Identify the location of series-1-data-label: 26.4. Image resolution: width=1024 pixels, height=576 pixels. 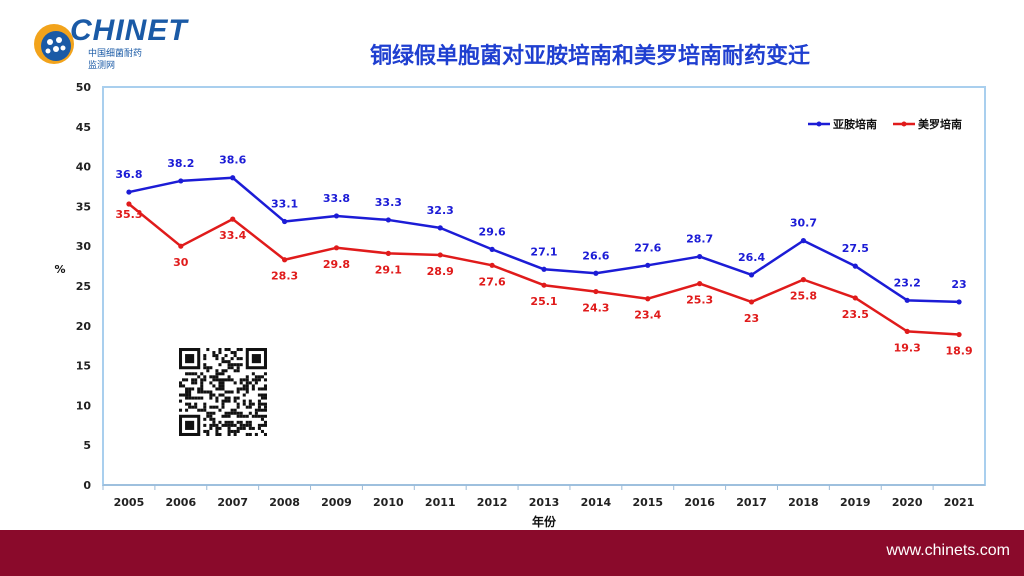
(751, 257).